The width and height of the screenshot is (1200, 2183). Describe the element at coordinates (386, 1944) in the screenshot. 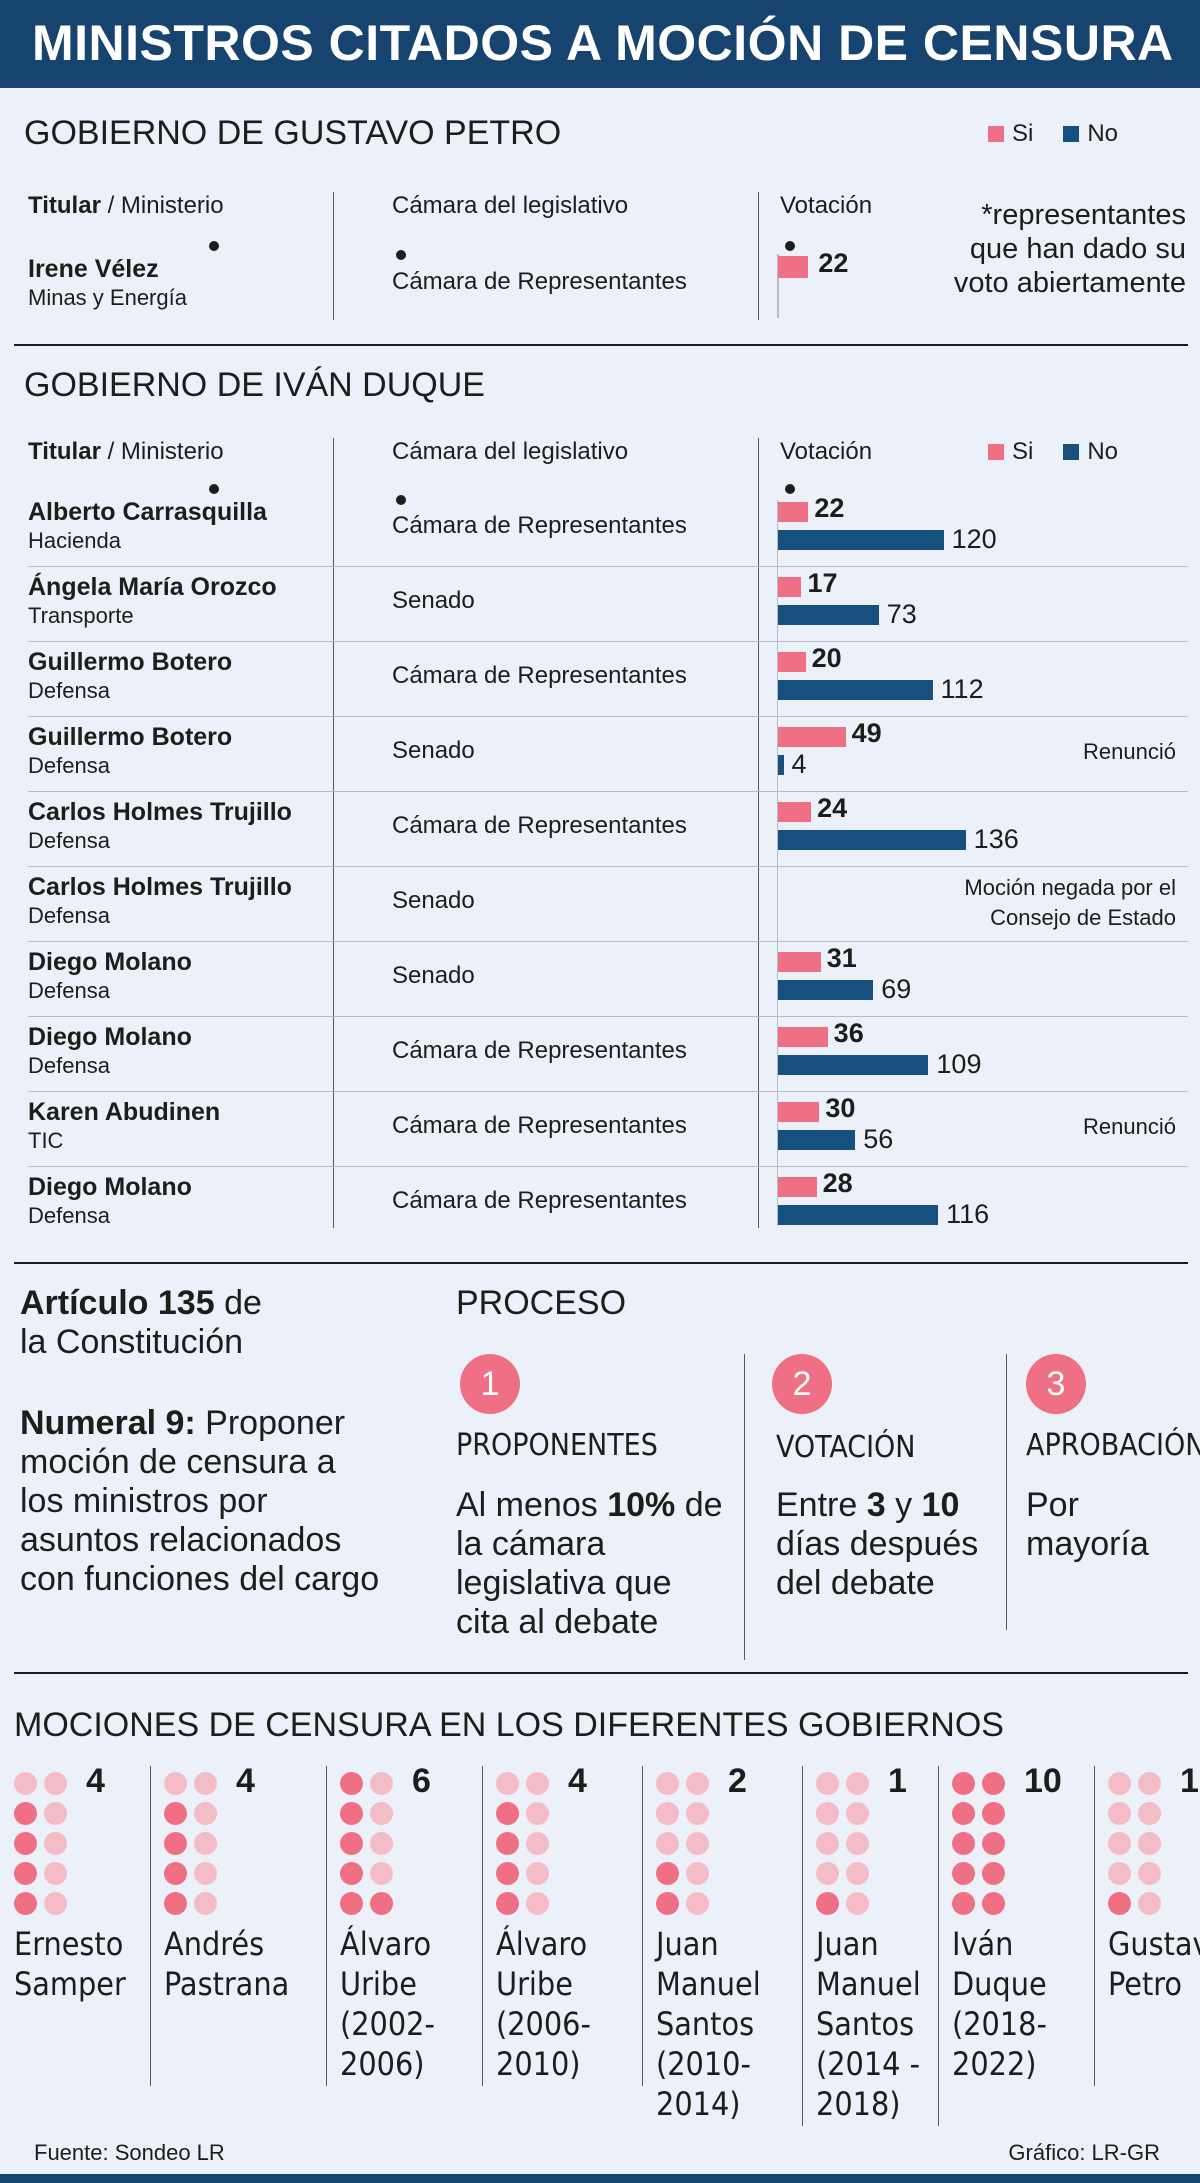

I see `government-name-line: Álvaro` at that location.